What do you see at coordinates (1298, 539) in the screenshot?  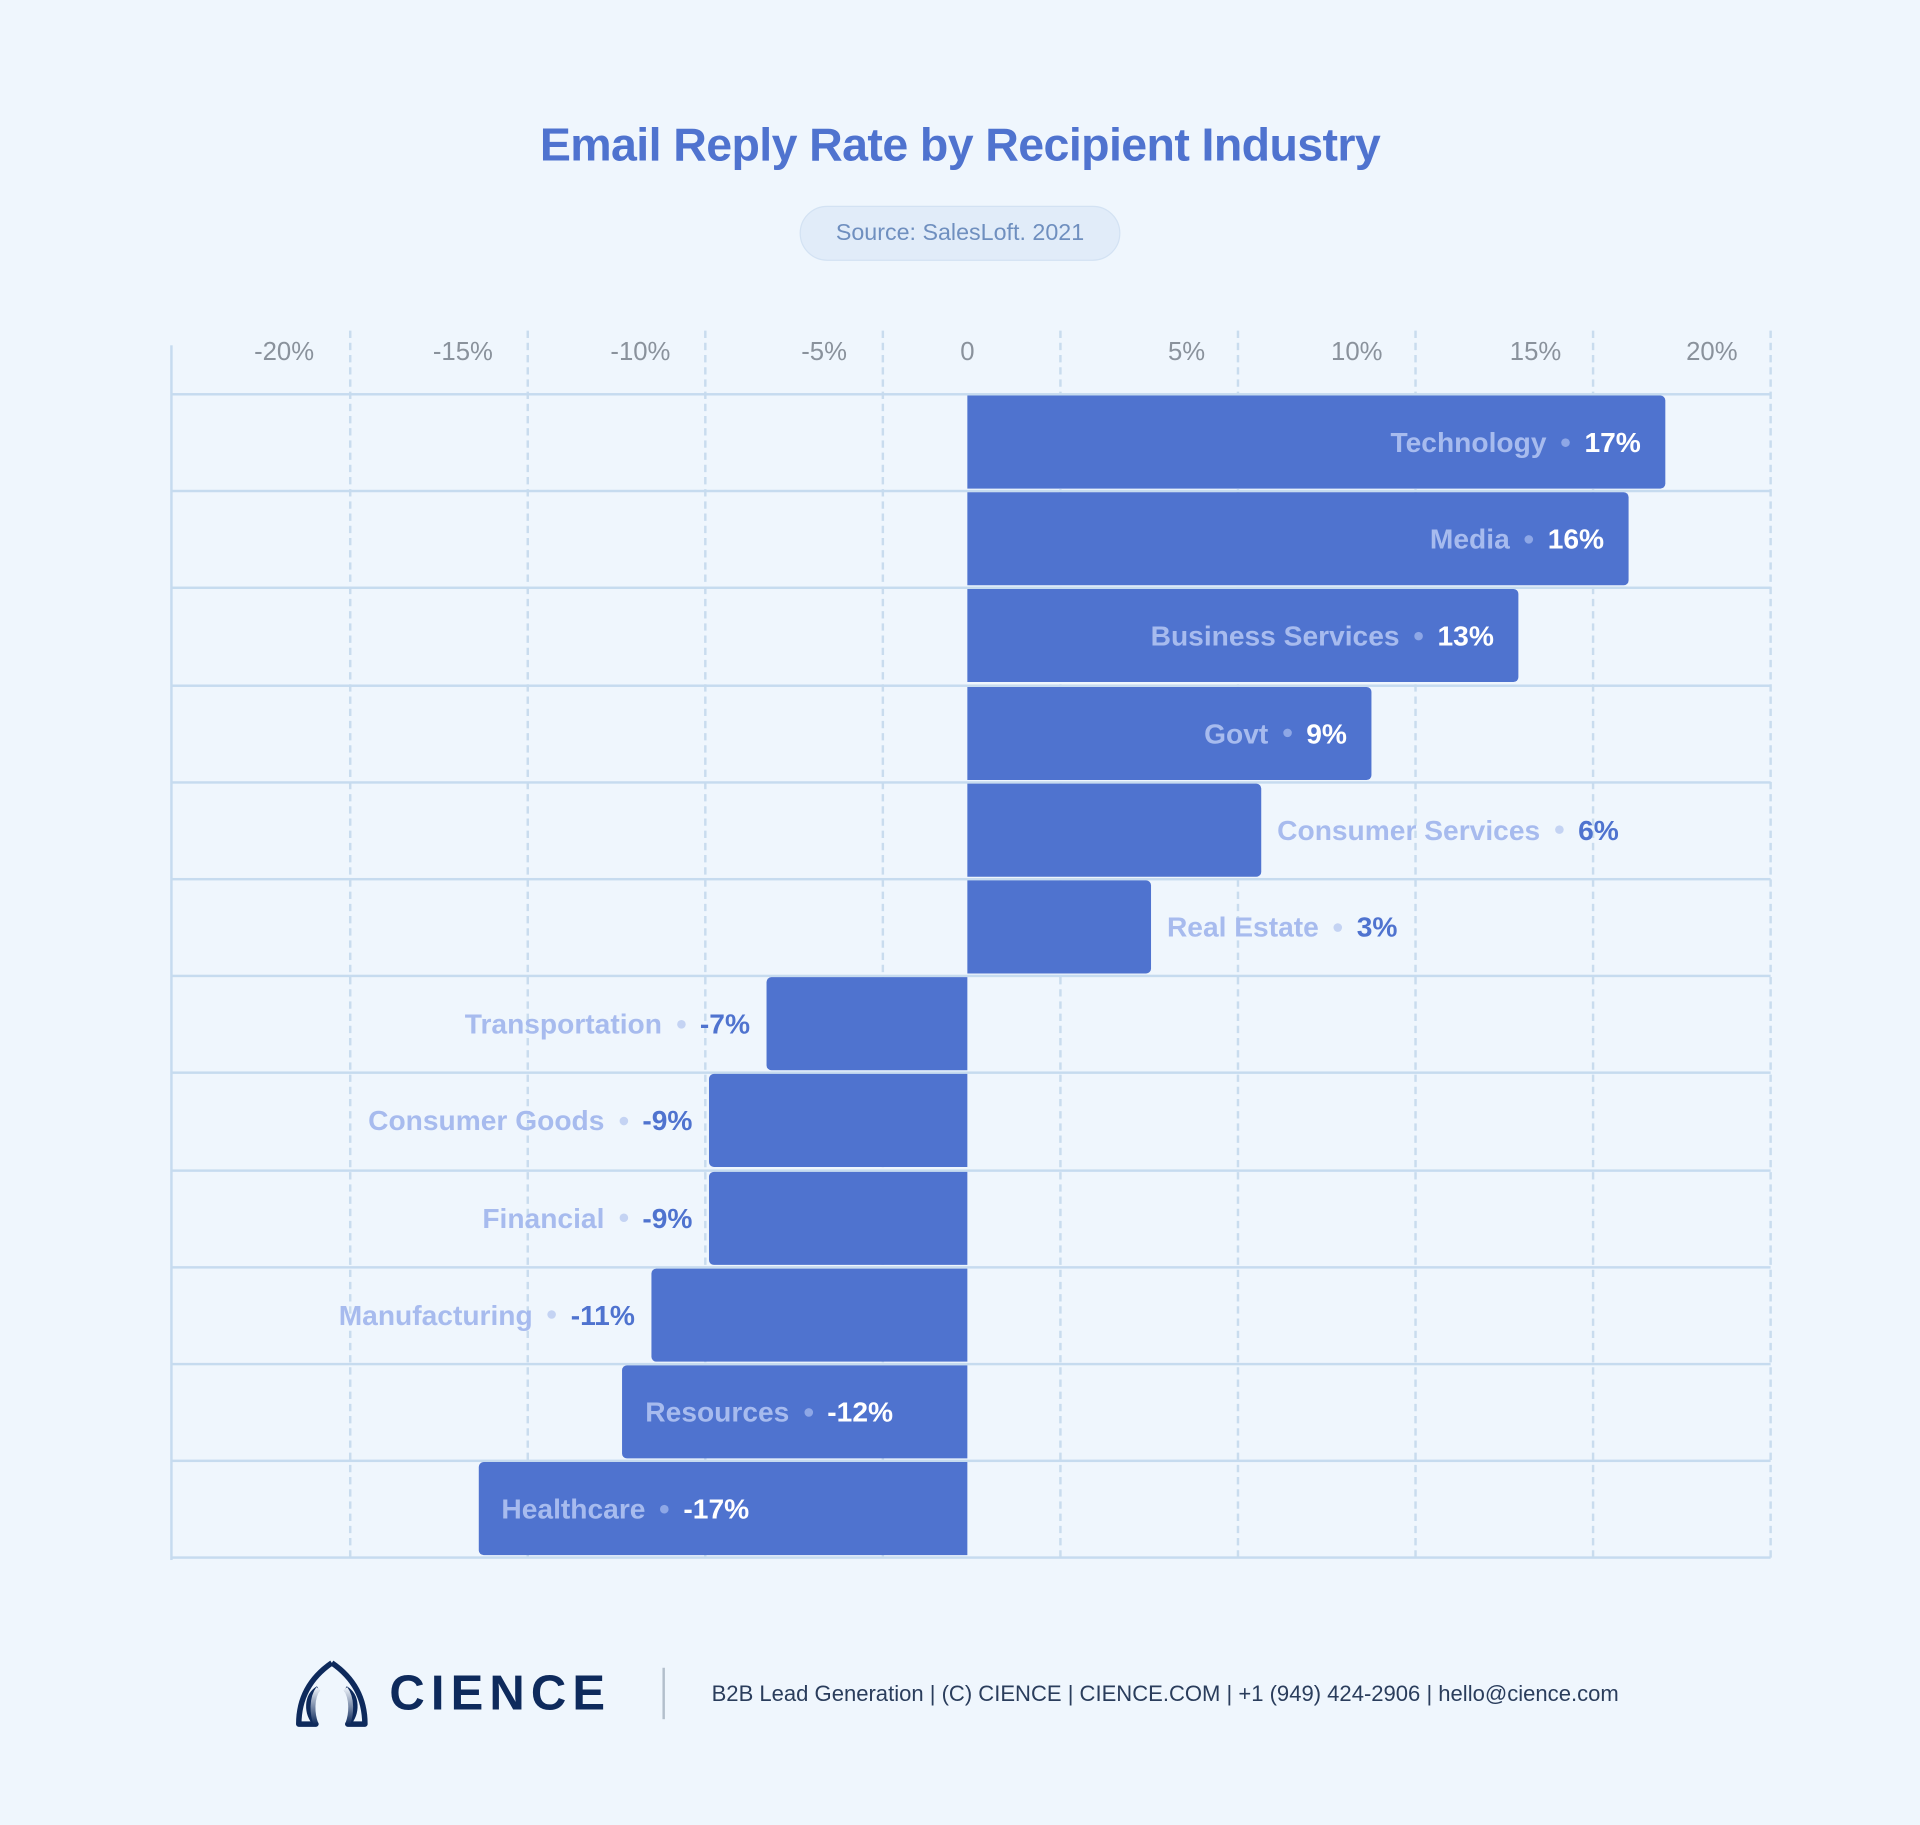 I see `bar-media` at bounding box center [1298, 539].